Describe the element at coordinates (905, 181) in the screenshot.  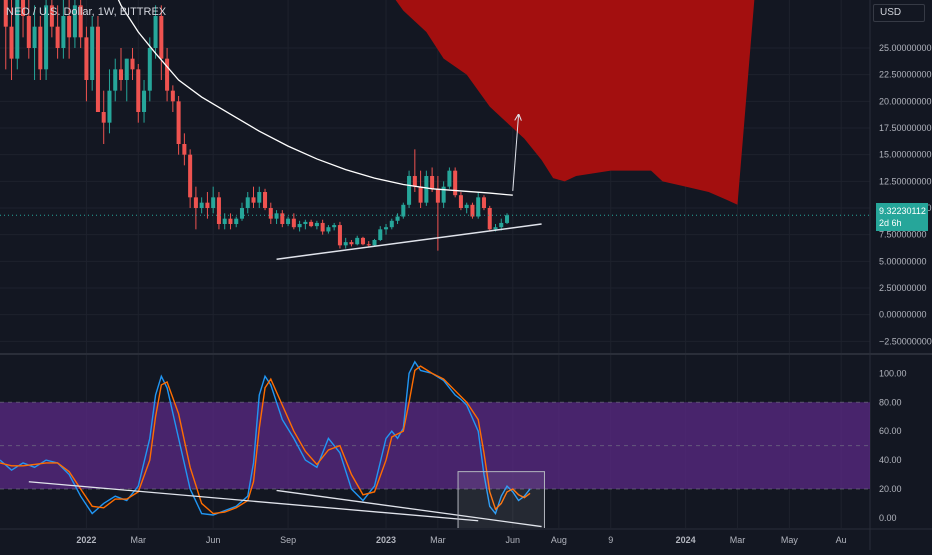
I see `price-tick-label: 12.50000000` at that location.